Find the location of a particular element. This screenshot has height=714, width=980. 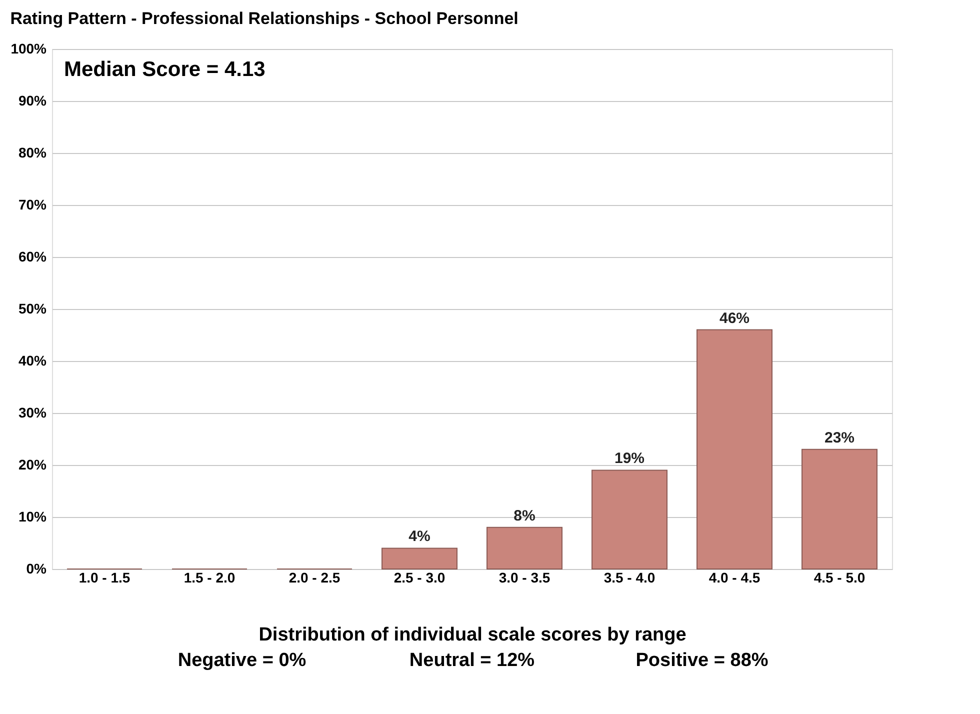

x-tick-label: 1.0 - 1.5 is located at coordinates (104, 578).